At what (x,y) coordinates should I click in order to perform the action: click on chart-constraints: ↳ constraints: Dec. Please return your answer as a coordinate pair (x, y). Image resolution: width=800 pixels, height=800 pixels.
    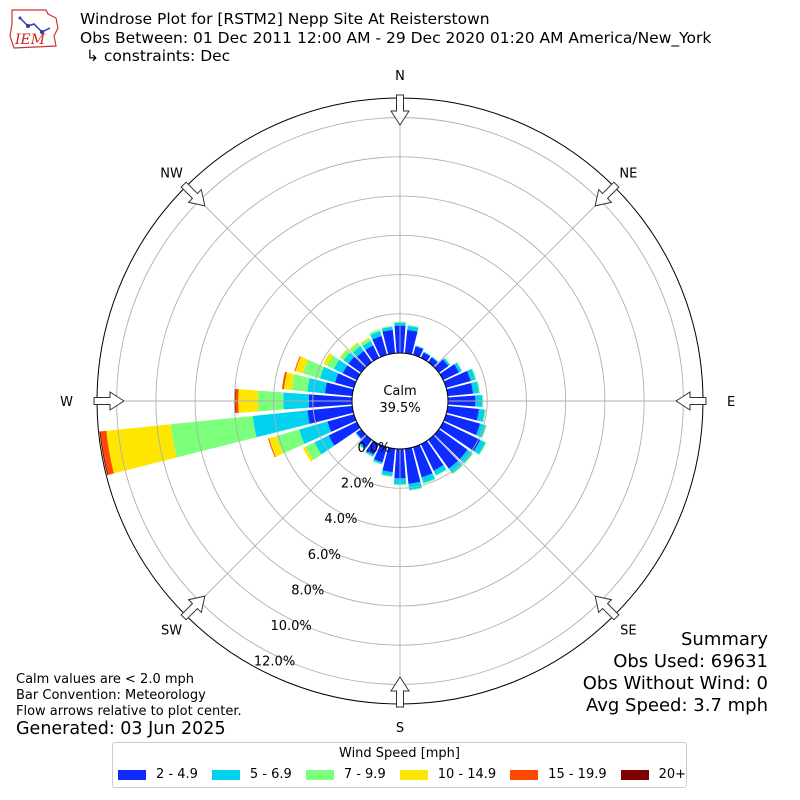
    Looking at the image, I should click on (158, 56).